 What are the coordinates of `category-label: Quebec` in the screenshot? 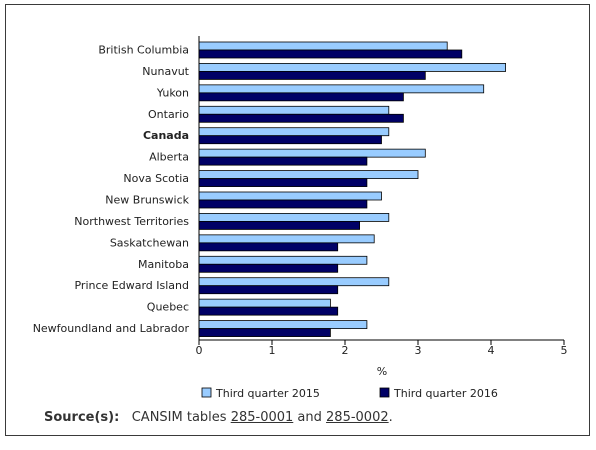 It's located at (168, 307).